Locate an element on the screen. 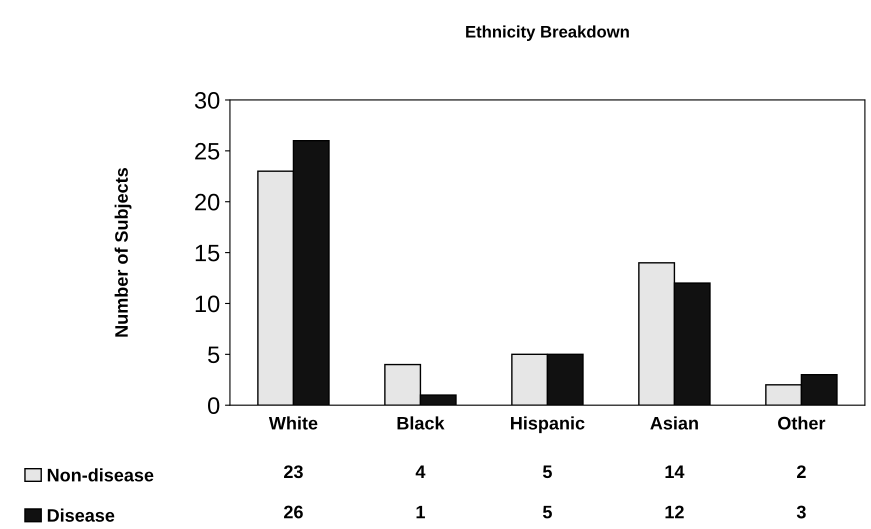  data-label: 4 is located at coordinates (421, 472).